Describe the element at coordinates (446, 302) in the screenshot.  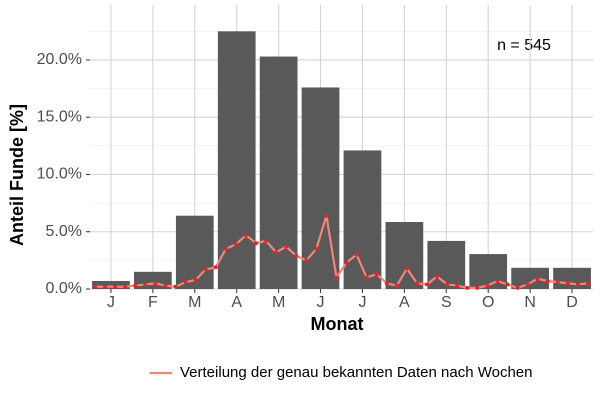
I see `x-tick-label: S` at that location.